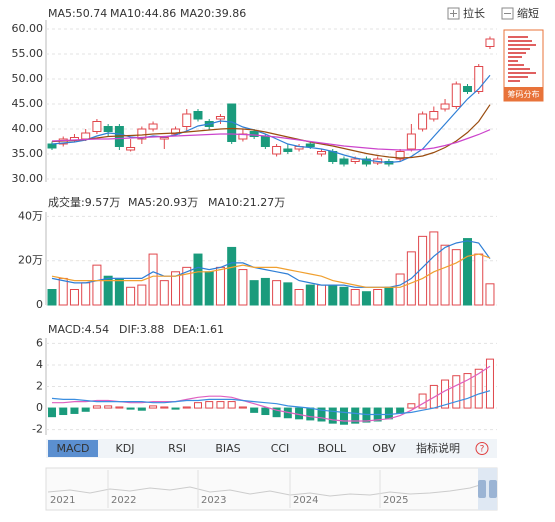 The image size is (555, 522). I want to click on legend-entry: MA5:50.74, so click(77, 13).